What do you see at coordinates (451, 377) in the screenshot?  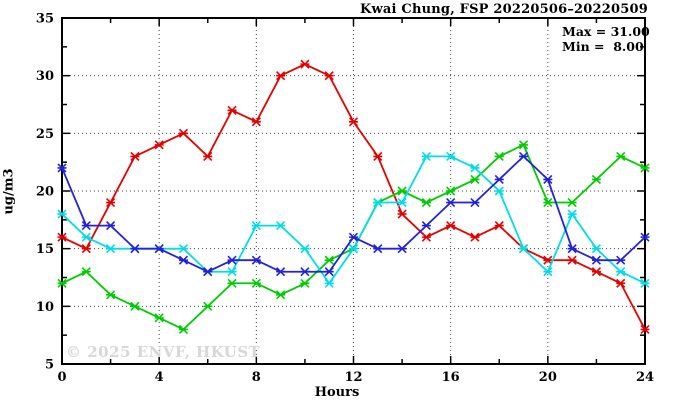 I see `x-tick-label: 16` at bounding box center [451, 377].